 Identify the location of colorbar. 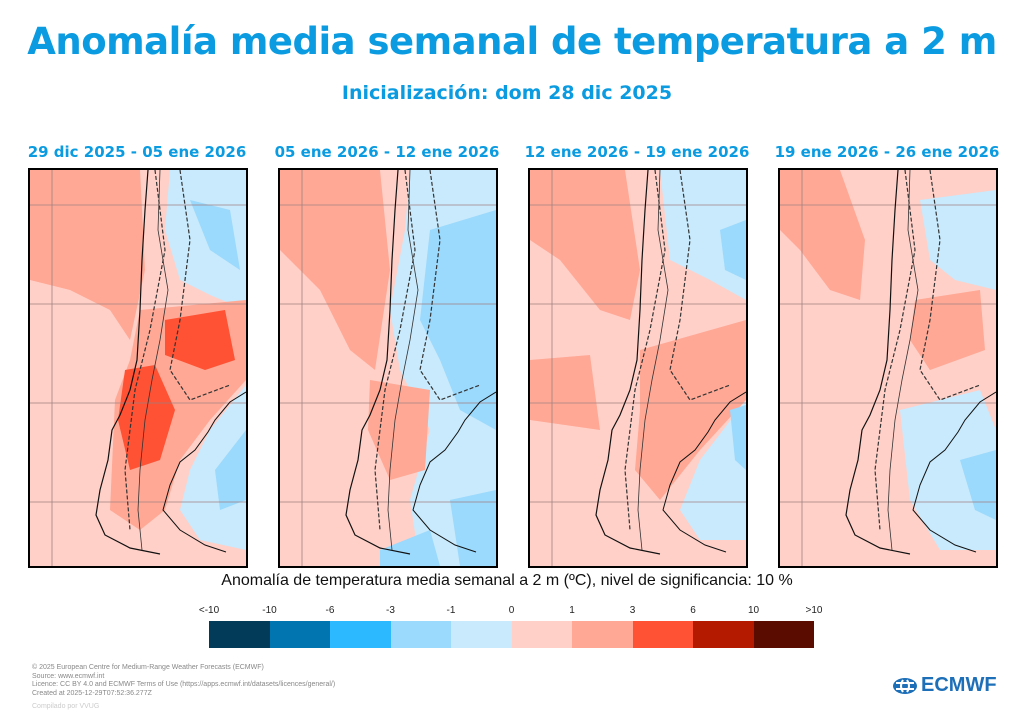
(511, 634).